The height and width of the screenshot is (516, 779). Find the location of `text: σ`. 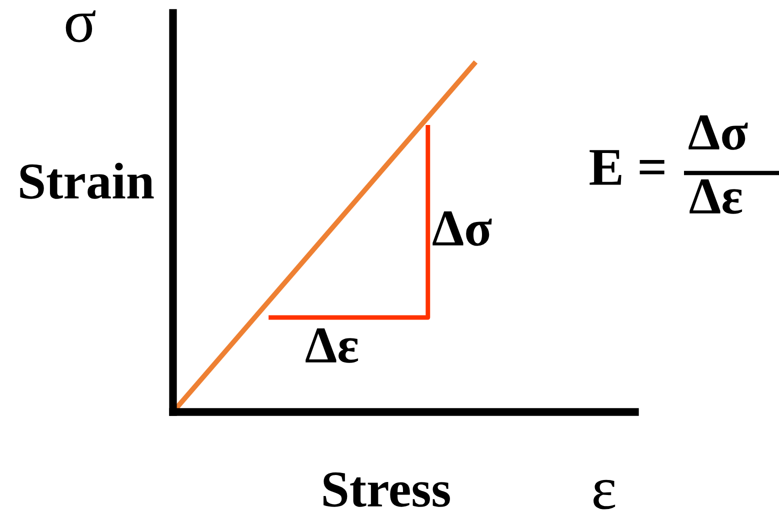

text: σ is located at coordinates (81, 26).